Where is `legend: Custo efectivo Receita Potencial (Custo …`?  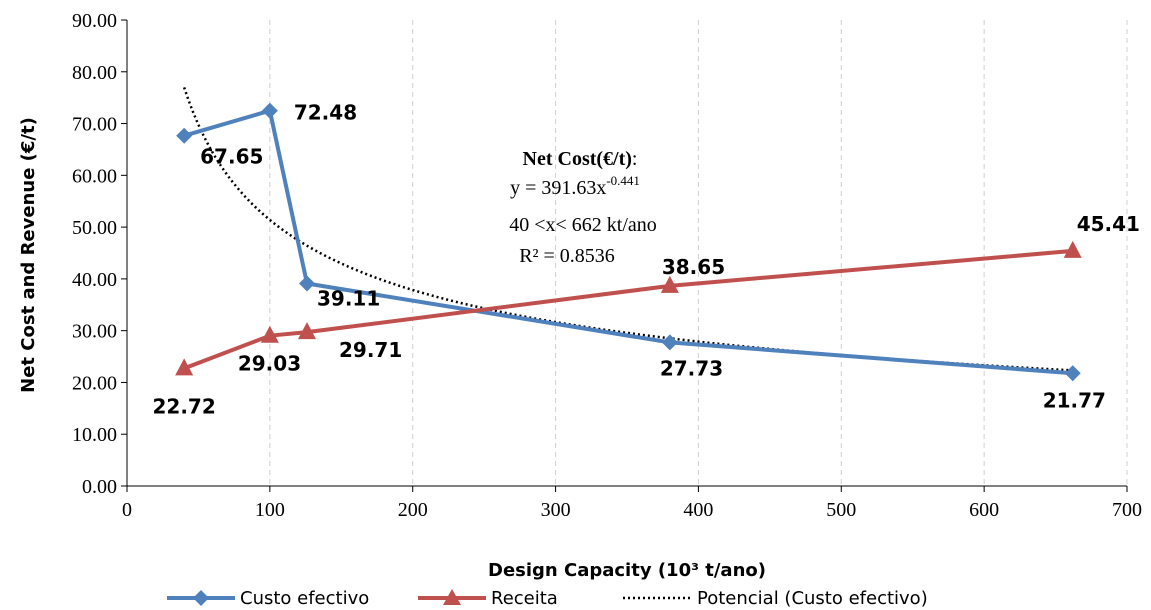
legend: Custo efectivo Receita Potencial (Custo … is located at coordinates (547, 598).